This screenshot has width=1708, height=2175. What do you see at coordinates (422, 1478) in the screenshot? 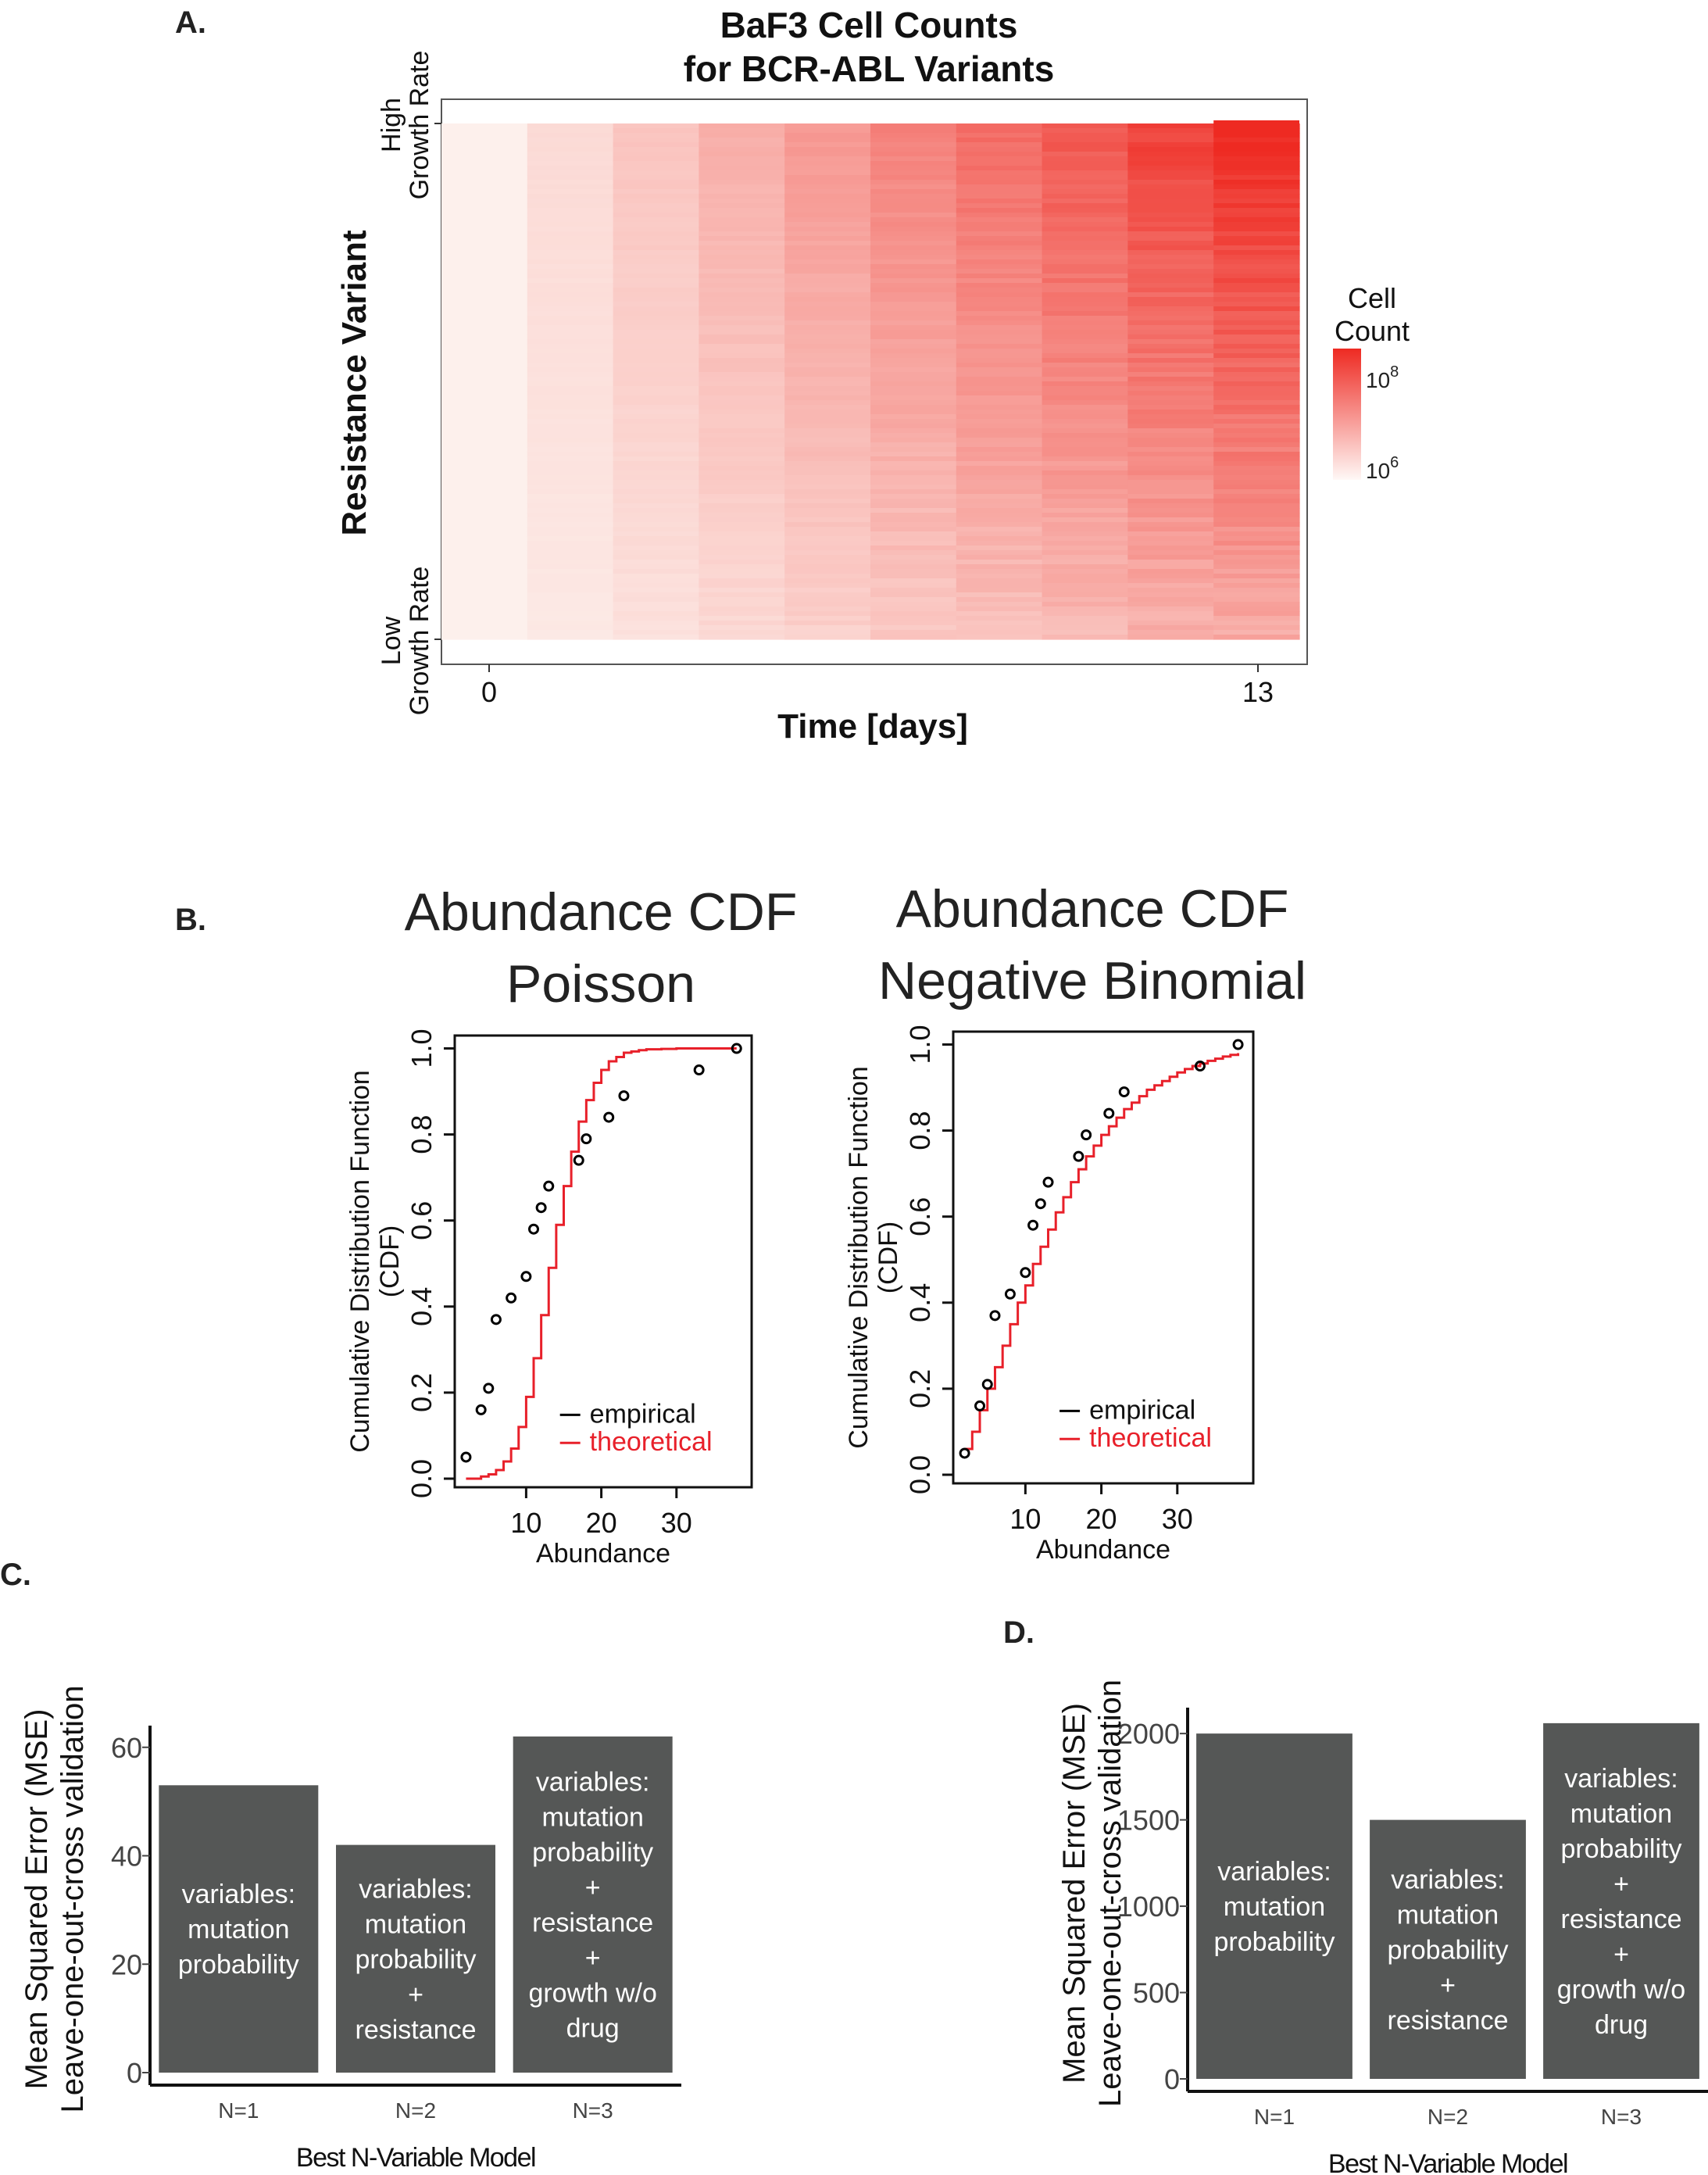
I see `cdf-ytick-label: 0.0` at bounding box center [422, 1478].